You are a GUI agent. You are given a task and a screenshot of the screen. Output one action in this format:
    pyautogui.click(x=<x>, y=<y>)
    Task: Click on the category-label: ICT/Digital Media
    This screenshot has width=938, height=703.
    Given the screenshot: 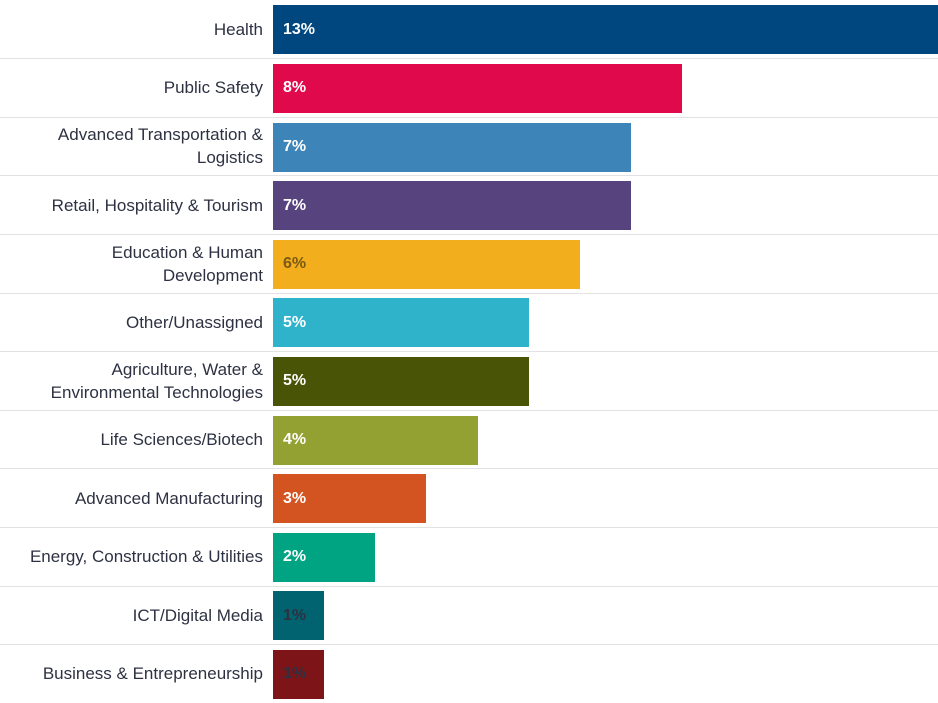 What is the action you would take?
    pyautogui.click(x=197, y=615)
    